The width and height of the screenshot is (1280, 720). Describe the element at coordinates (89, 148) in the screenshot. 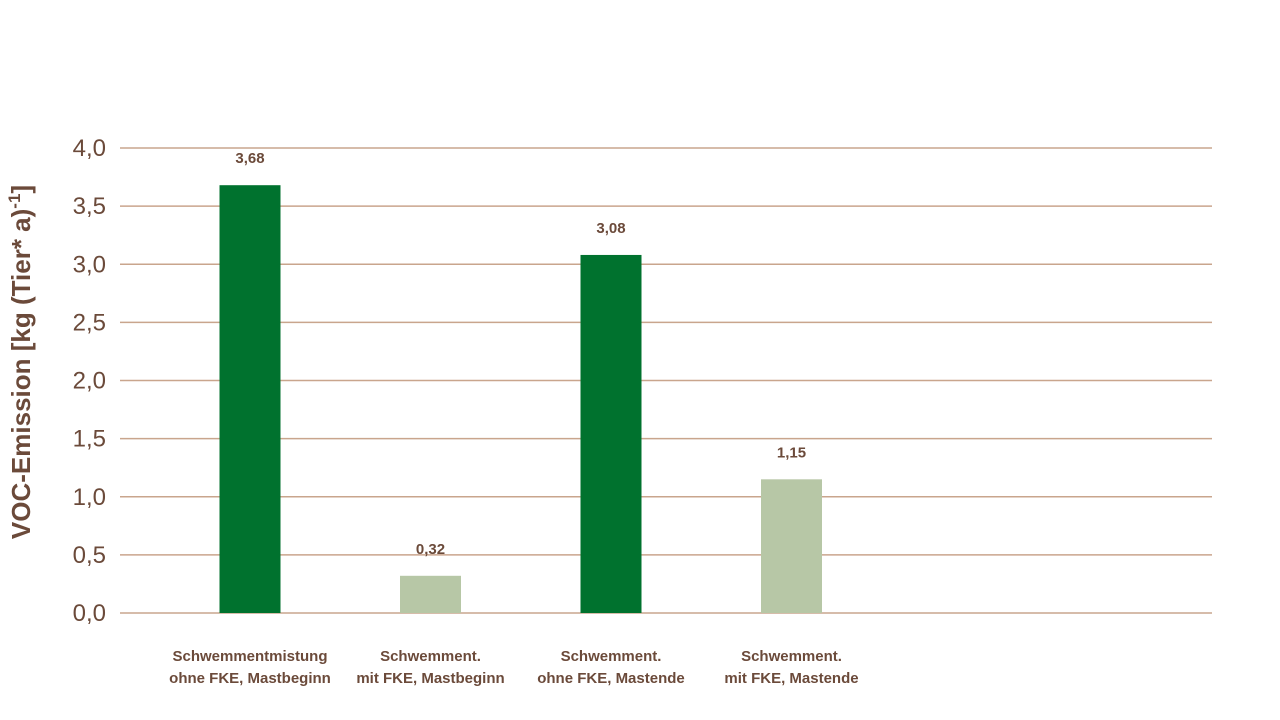

I see `y-tick-label: 4,0` at that location.